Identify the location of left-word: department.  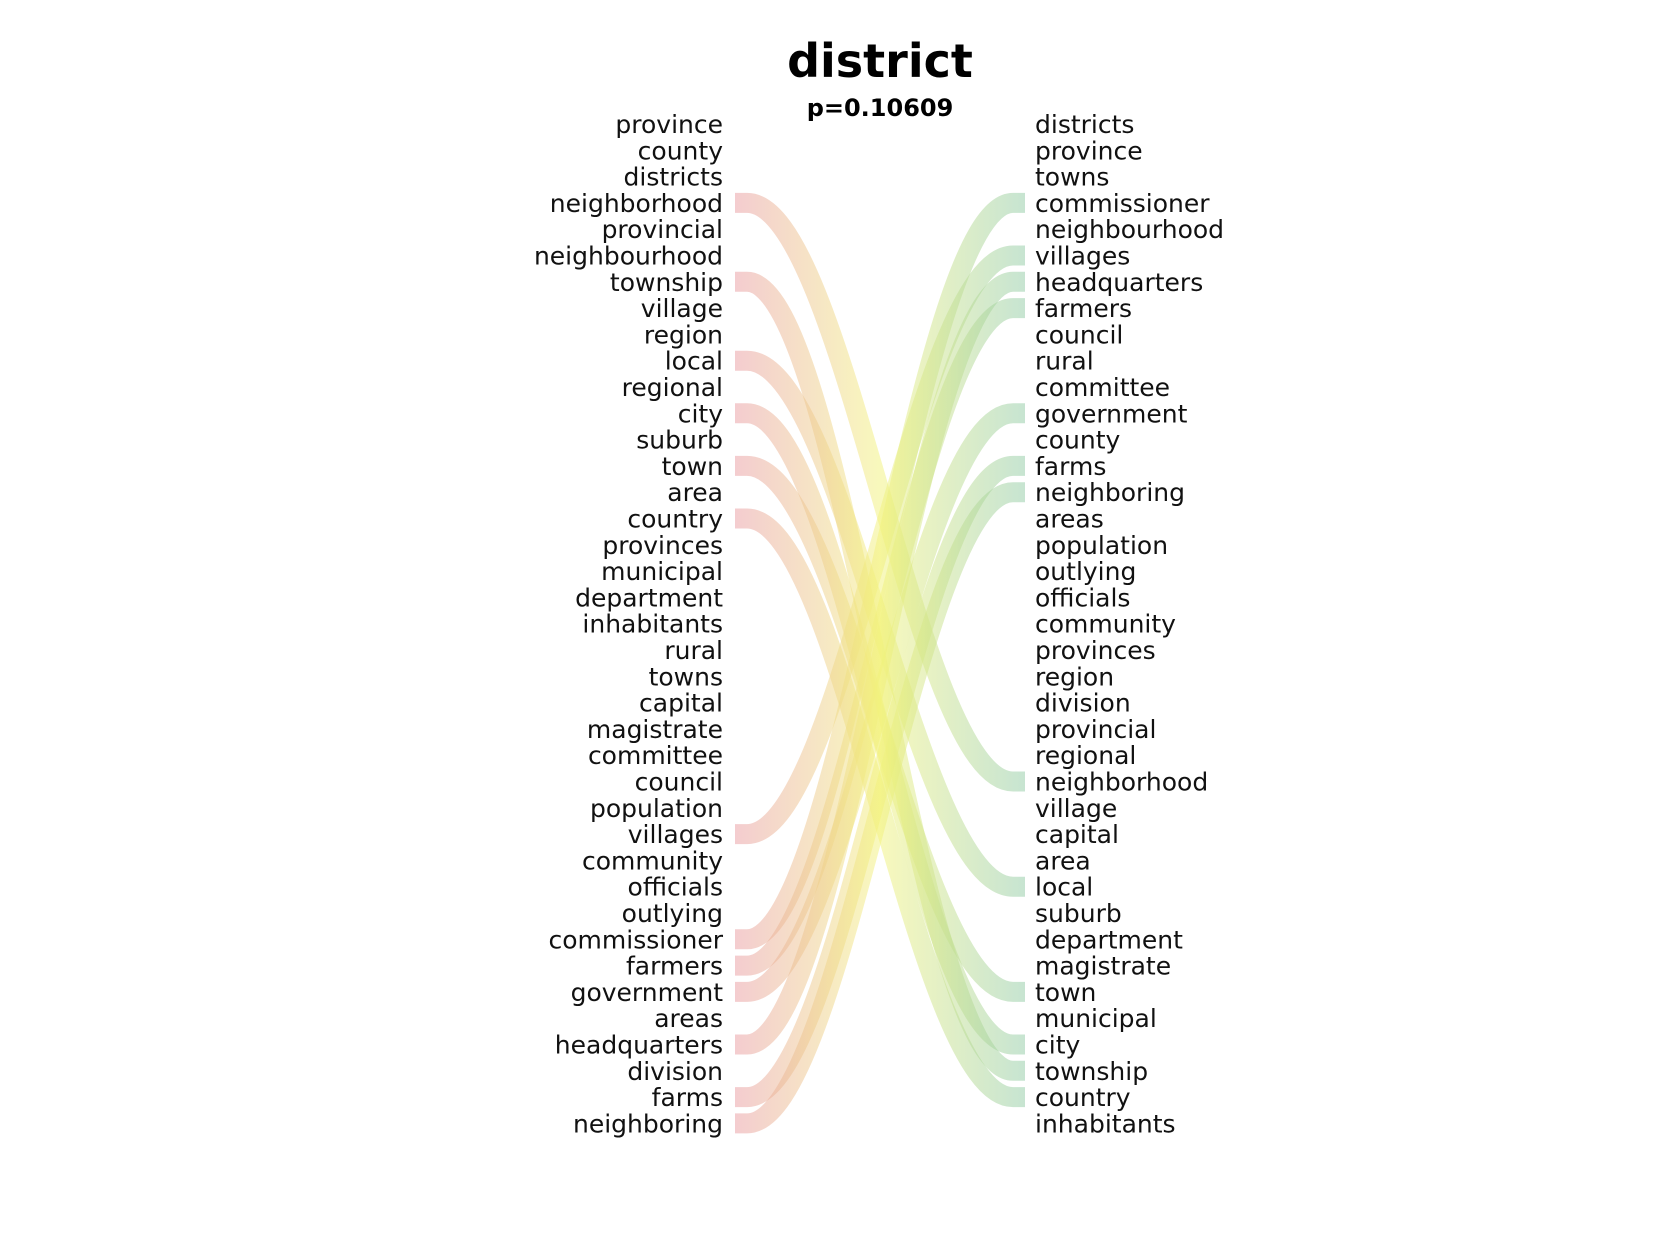
(649, 597).